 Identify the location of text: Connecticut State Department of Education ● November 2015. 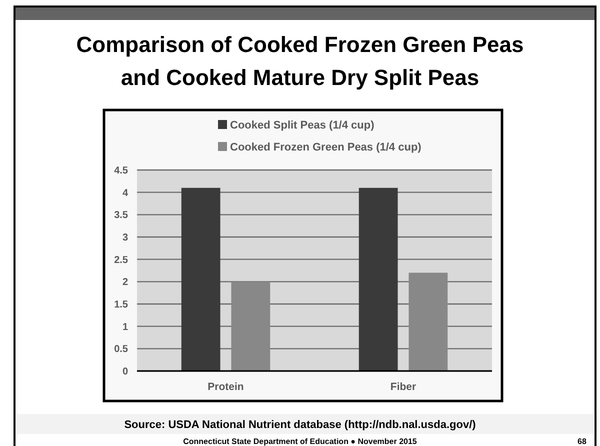
(300, 441).